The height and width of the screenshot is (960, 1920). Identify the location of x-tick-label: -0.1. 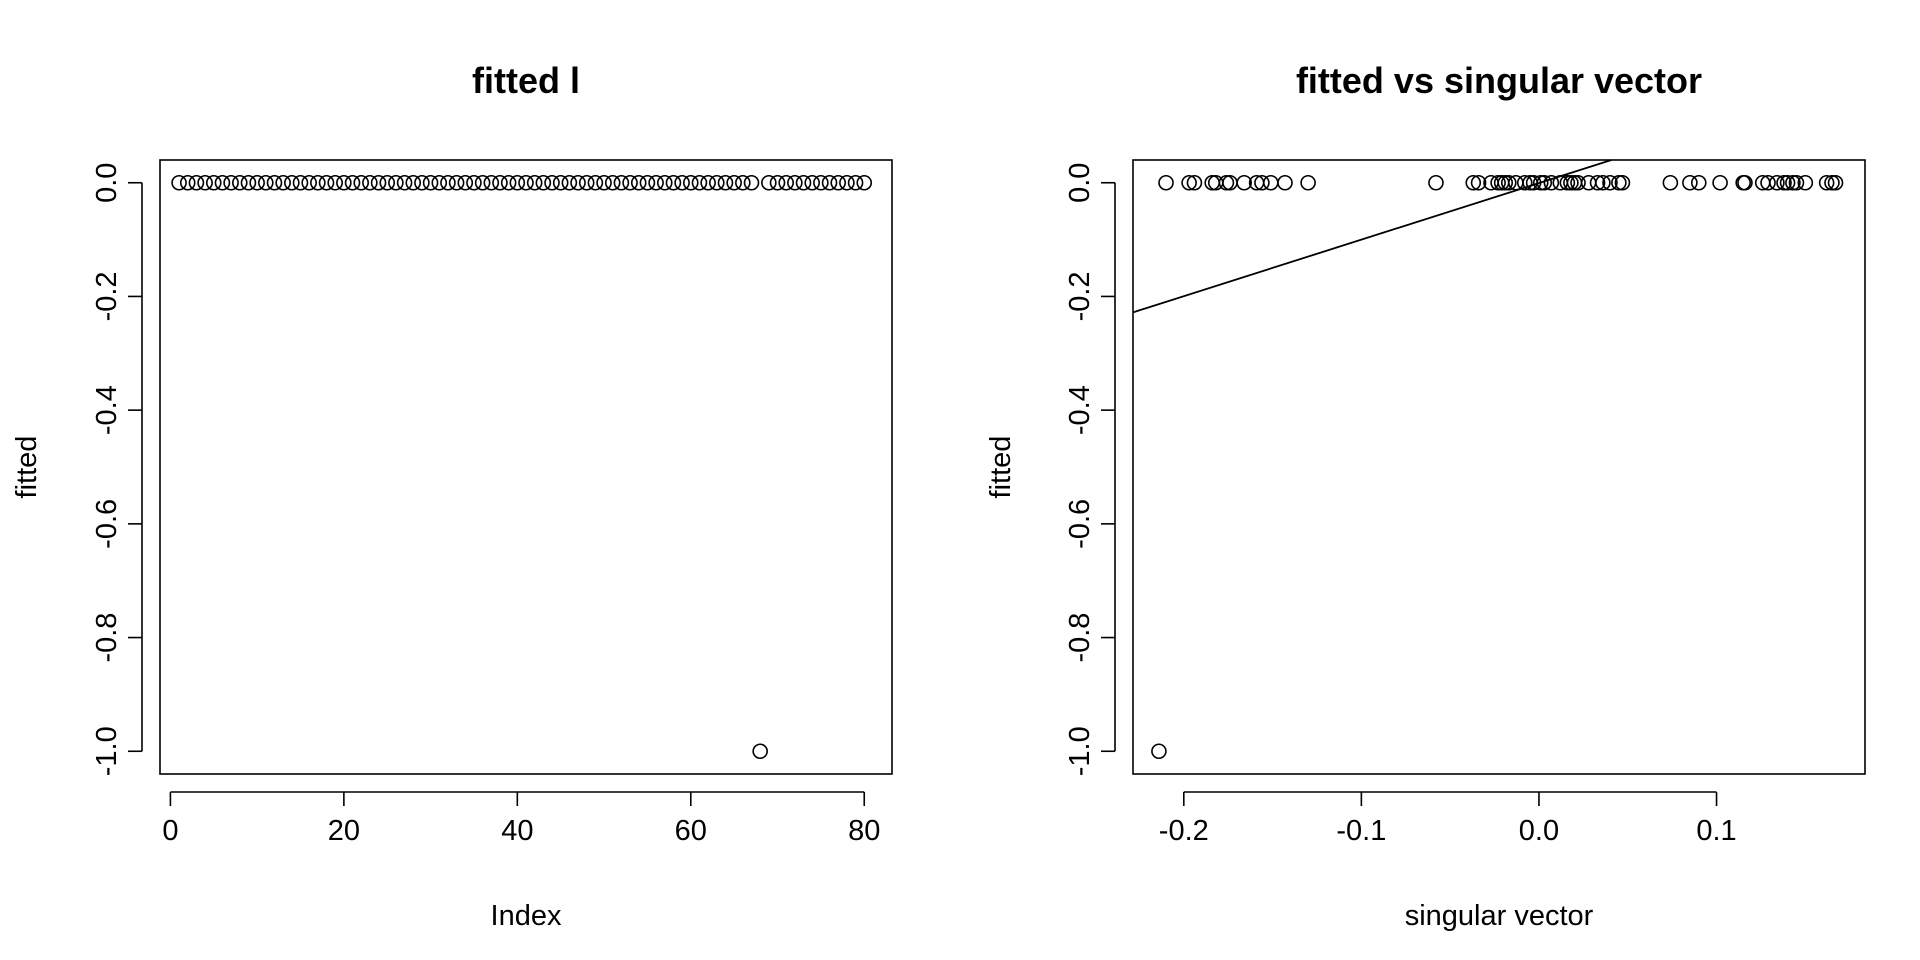
(1361, 831).